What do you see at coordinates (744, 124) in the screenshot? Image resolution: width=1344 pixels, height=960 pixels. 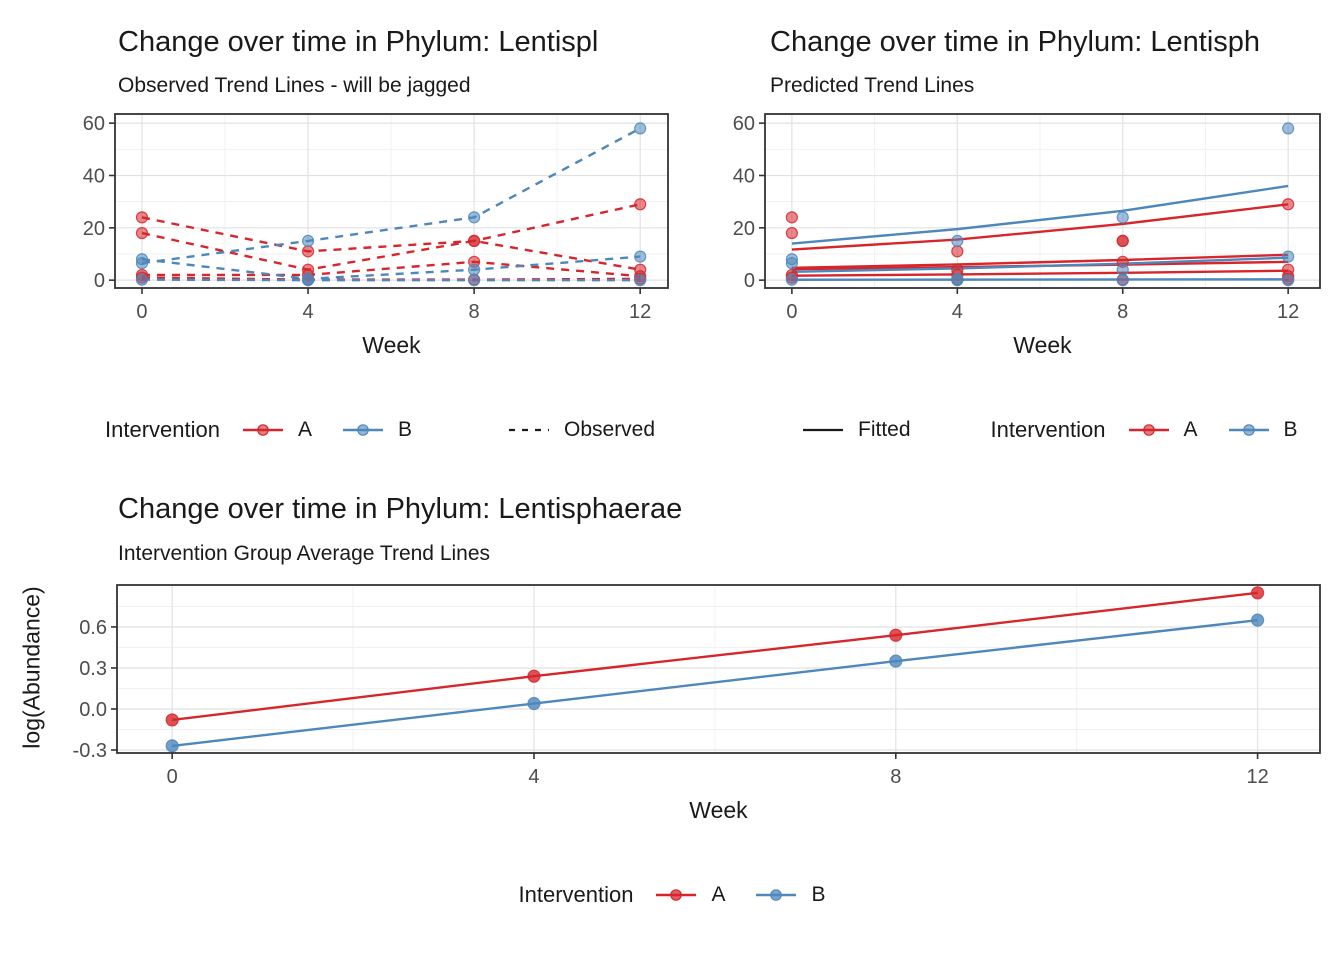 I see `y-tick-label: 60` at bounding box center [744, 124].